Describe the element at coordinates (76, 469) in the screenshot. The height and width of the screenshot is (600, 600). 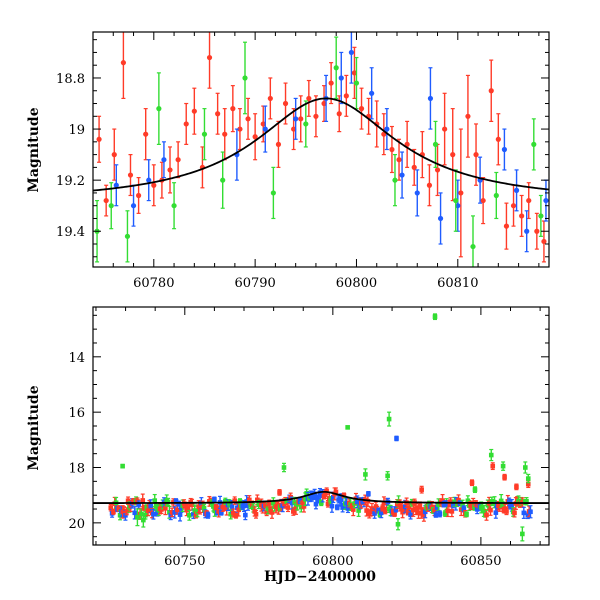
I see `y-tick-label: 18` at that location.